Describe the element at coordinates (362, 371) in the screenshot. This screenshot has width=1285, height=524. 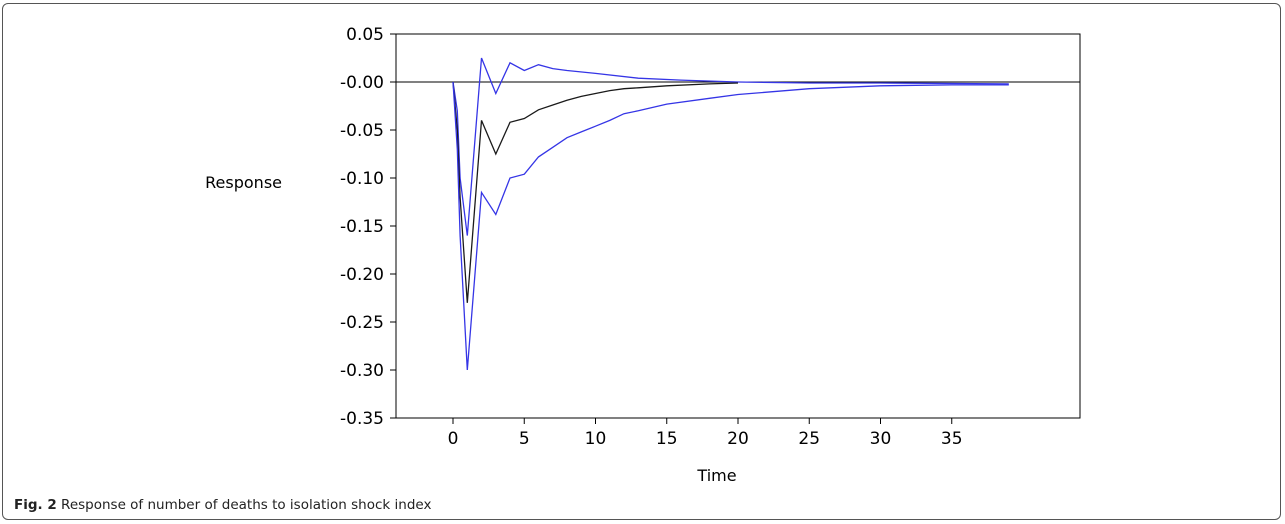
I see `y-tick-label: -0.30` at that location.